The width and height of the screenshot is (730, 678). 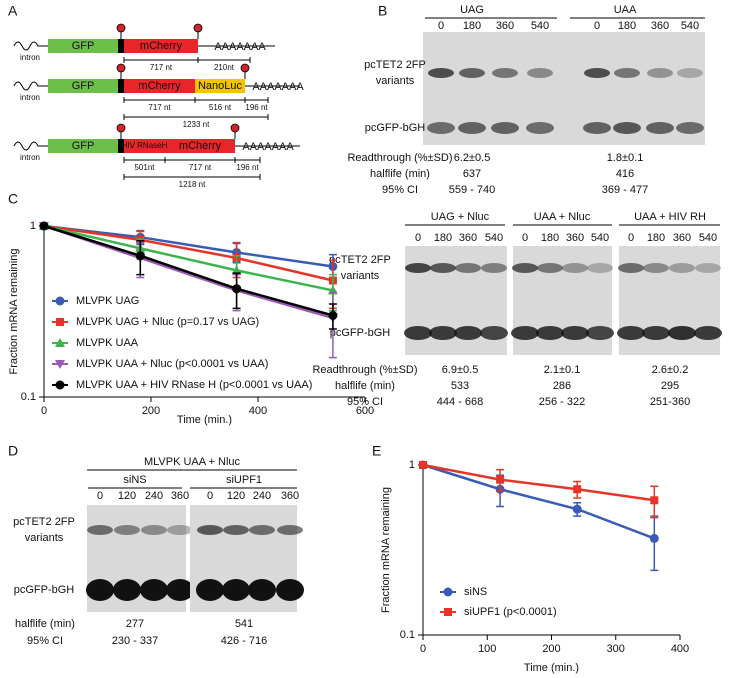 I want to click on label: siNS, so click(x=134, y=480).